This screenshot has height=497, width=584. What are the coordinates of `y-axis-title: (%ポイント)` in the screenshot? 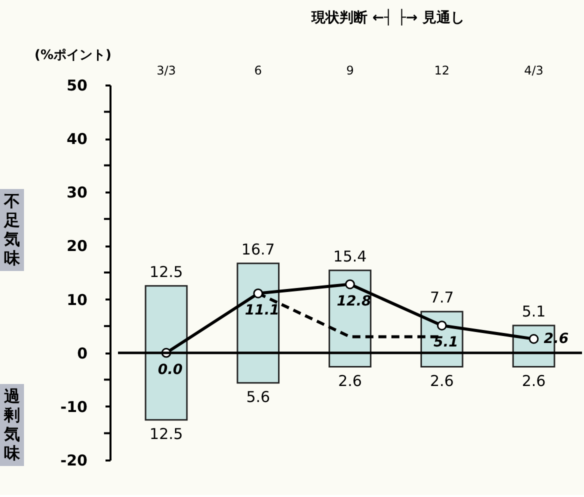 It's located at (73, 55).